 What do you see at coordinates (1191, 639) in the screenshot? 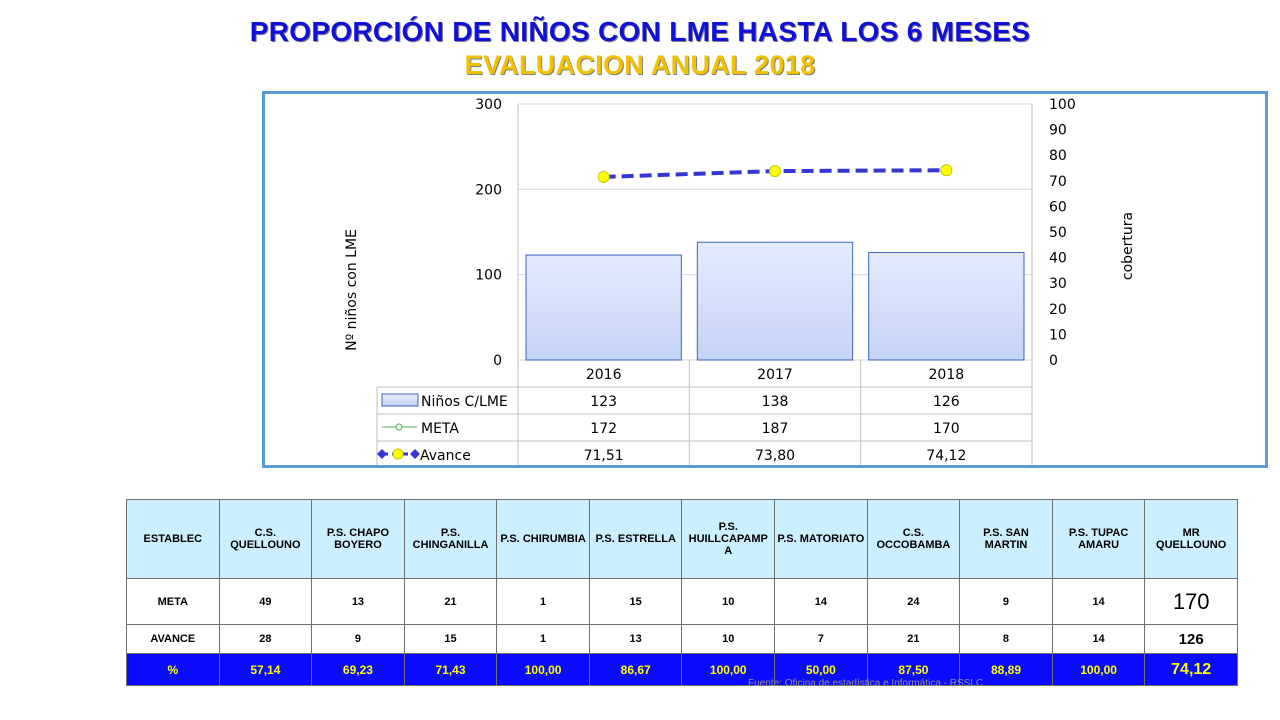
I see `table-cell: 126` at bounding box center [1191, 639].